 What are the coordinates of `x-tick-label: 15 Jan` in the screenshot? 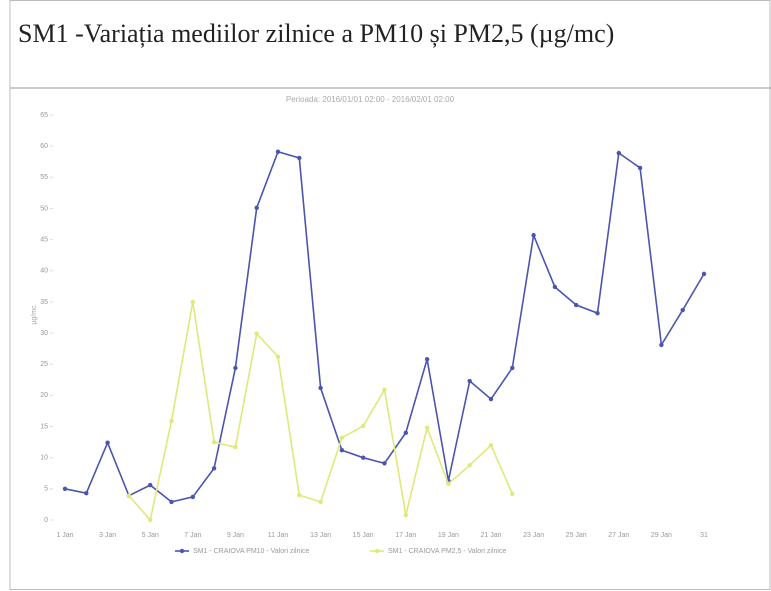 It's located at (363, 535).